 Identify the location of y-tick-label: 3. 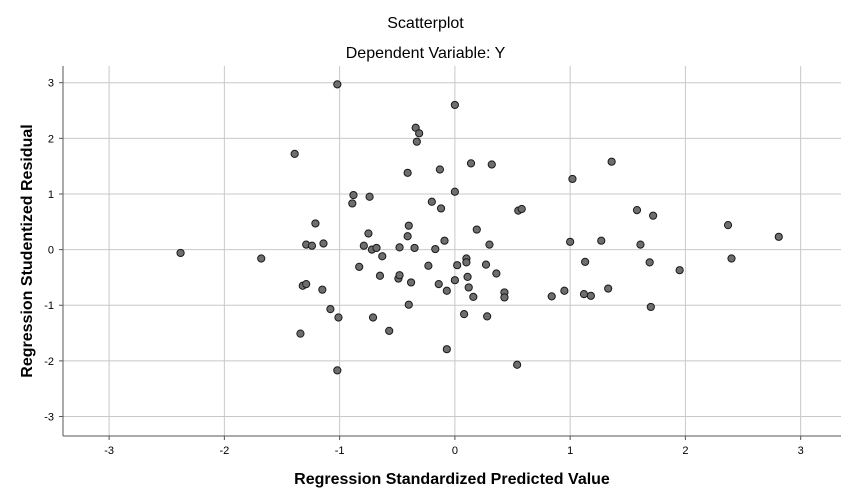
(51, 84).